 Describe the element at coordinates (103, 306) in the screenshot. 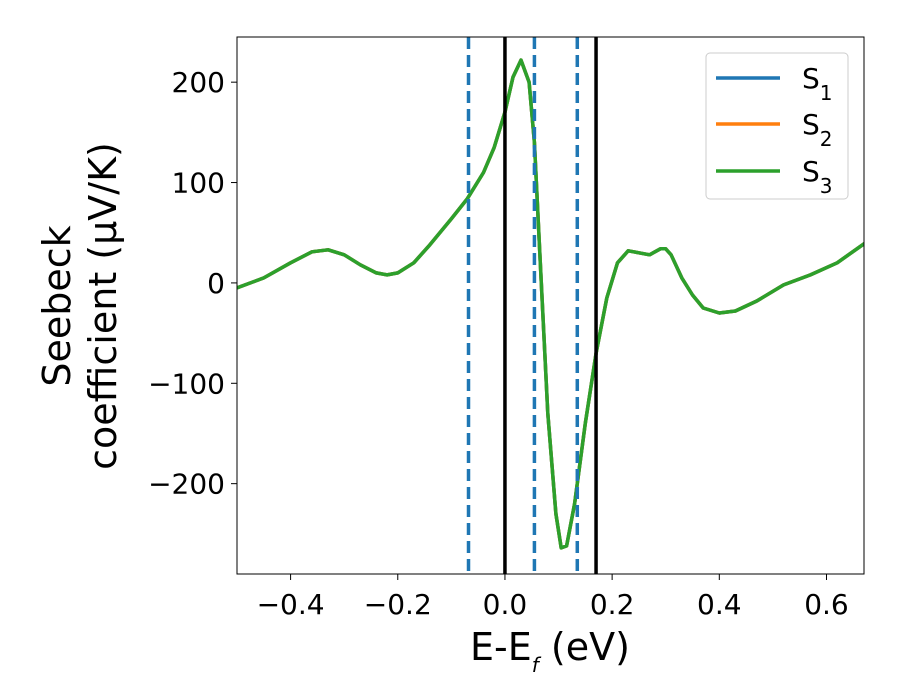

I see `y-axis-label-line2: coefficient (μV/K)` at that location.